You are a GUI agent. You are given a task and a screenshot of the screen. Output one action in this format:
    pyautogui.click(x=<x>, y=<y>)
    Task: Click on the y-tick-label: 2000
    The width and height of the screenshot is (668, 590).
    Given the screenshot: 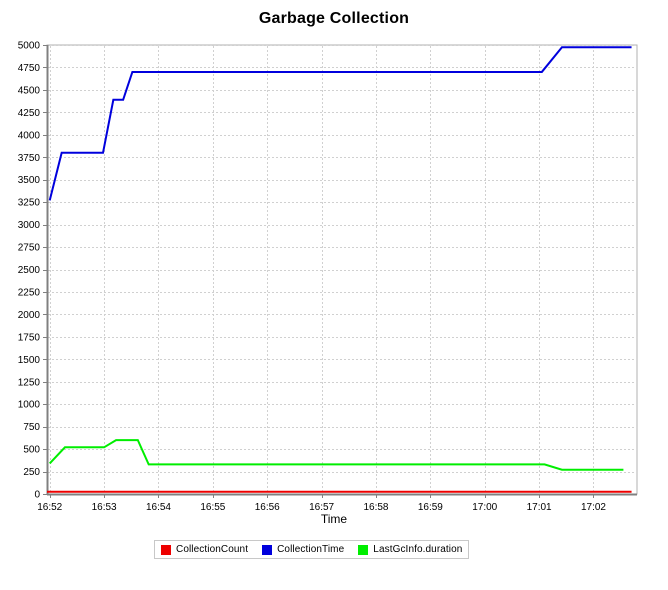 What is the action you would take?
    pyautogui.click(x=29, y=315)
    